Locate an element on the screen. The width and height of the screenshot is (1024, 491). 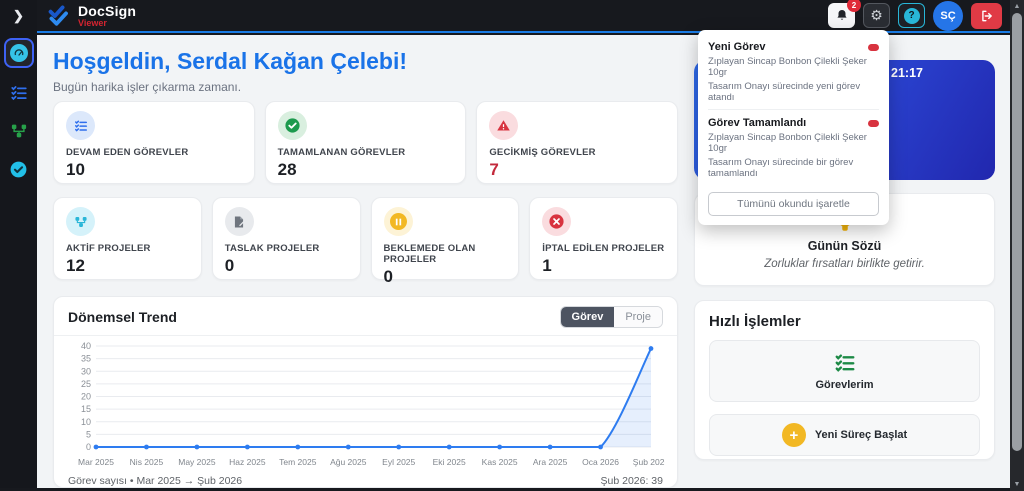
stat-card-pending-projects: BEKLEMEDE OLAN PROJELER 0 is located at coordinates (445, 241).